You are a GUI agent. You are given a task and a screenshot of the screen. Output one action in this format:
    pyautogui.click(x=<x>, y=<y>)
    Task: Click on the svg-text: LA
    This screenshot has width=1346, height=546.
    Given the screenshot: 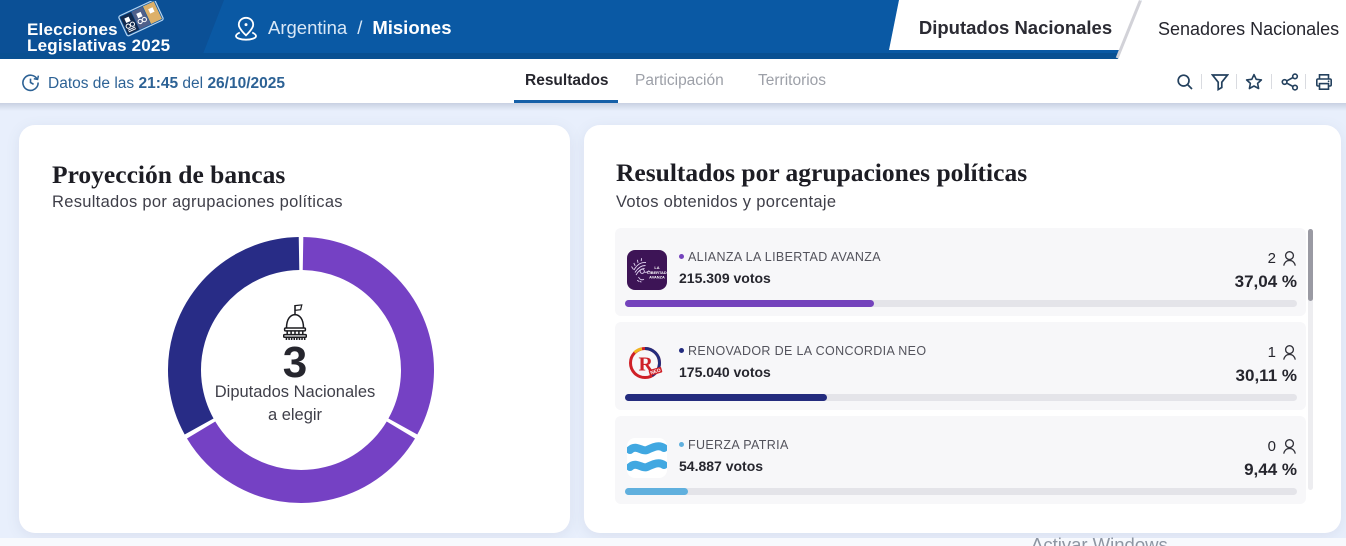 What is the action you would take?
    pyautogui.click(x=656, y=267)
    